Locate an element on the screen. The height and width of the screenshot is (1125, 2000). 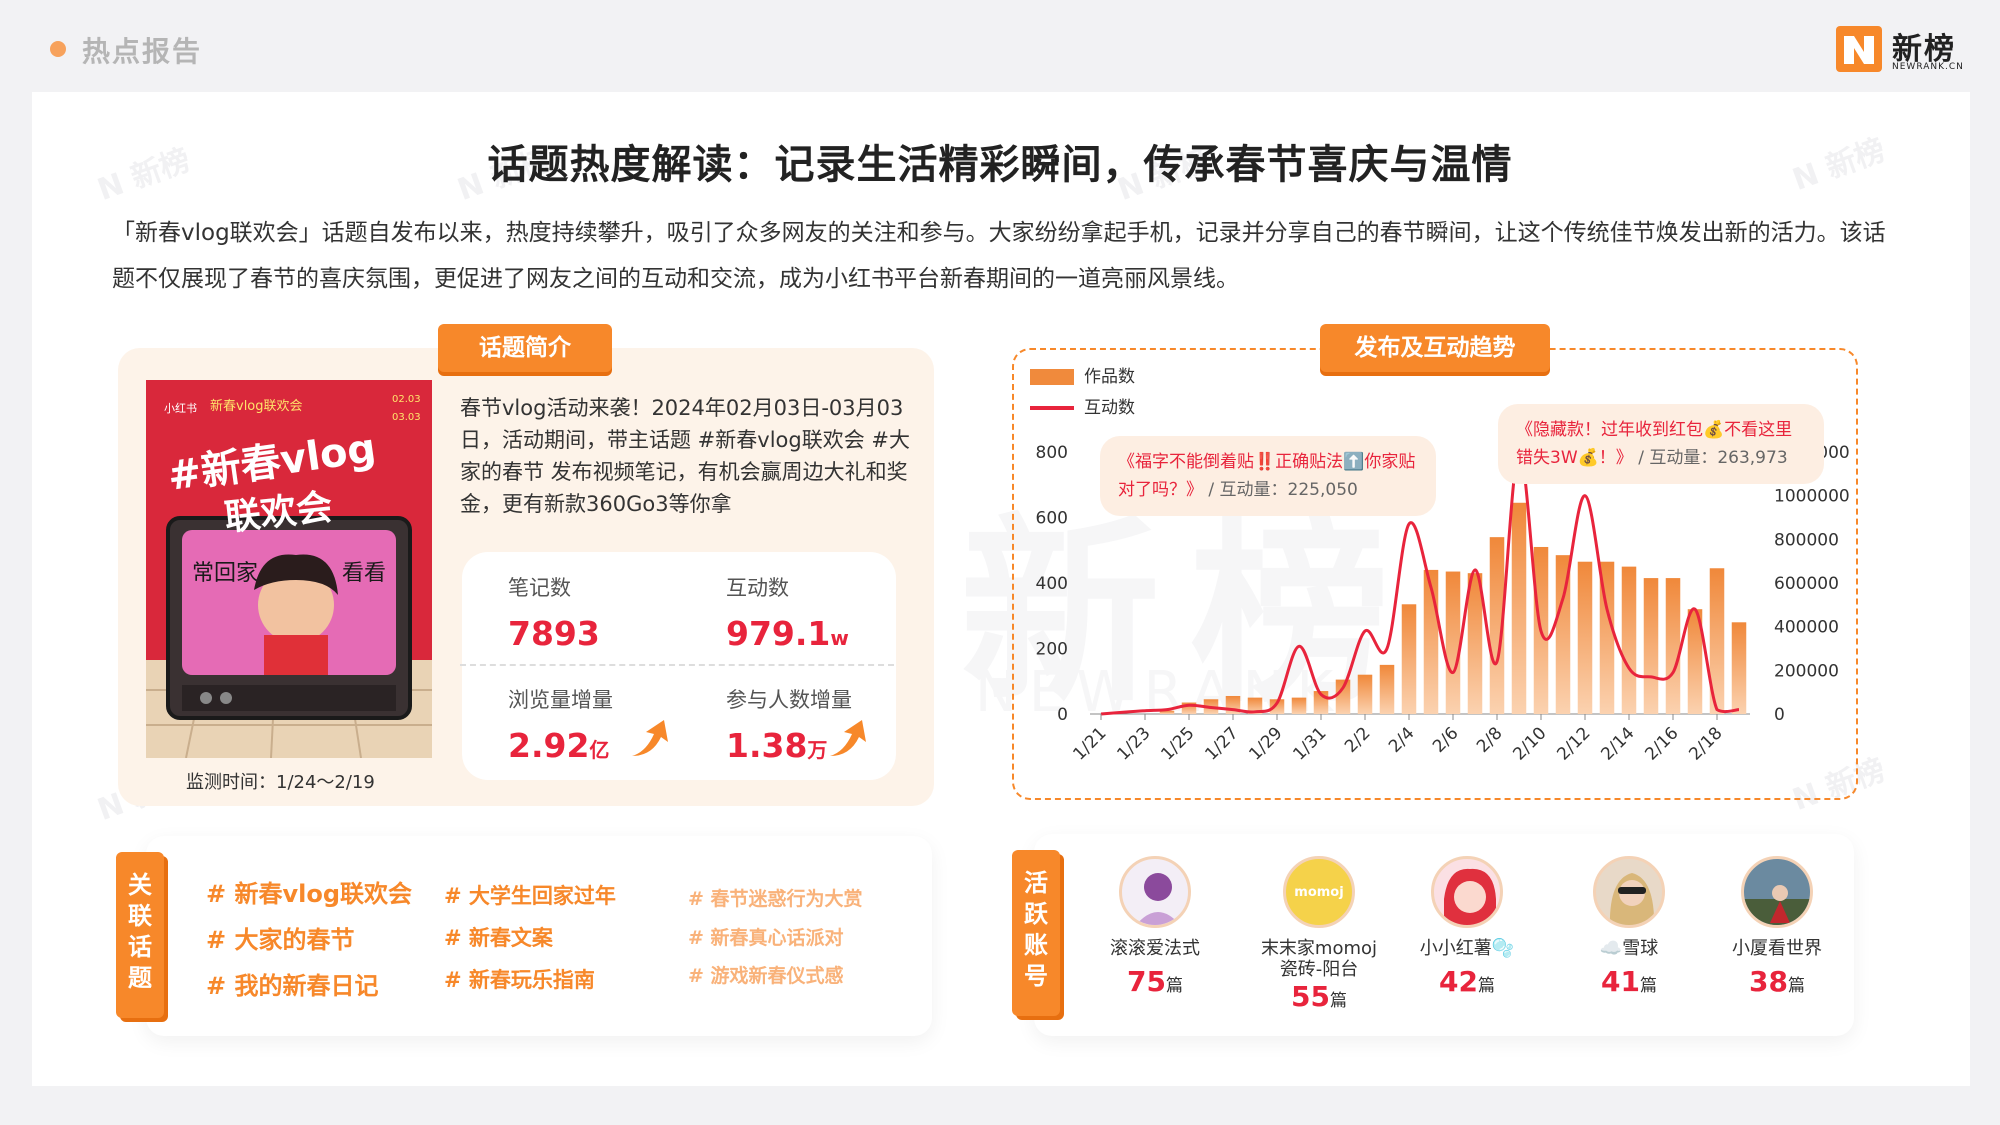
legend-bar-swatch-icon is located at coordinates (1052, 377).